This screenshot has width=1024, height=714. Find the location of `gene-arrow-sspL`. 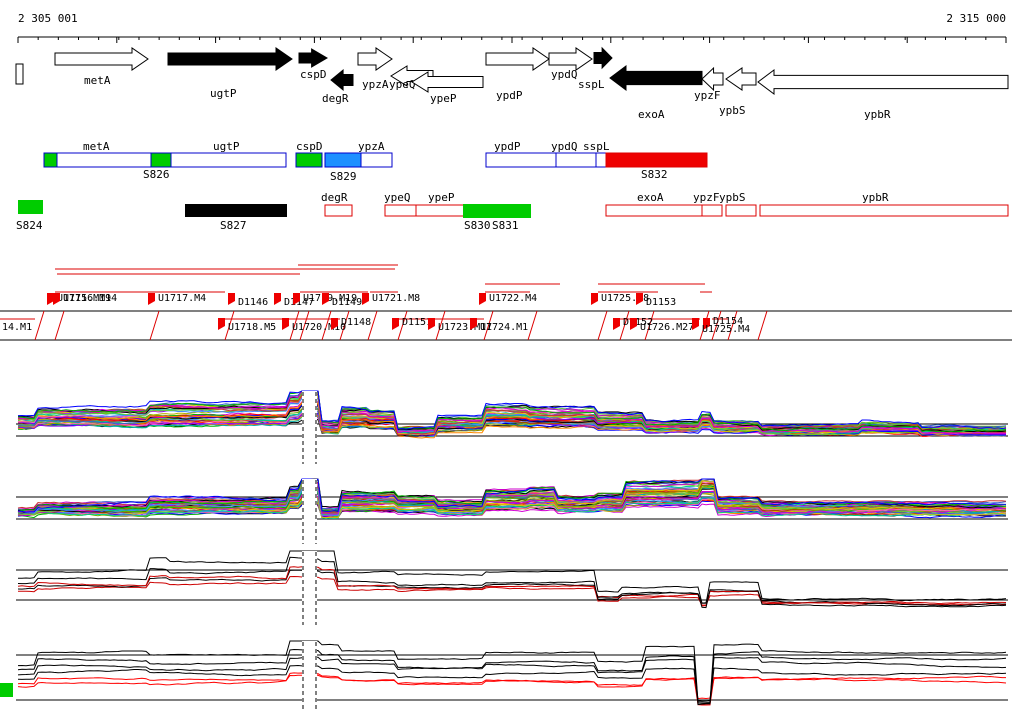

gene-arrow-sspL is located at coordinates (603, 58).